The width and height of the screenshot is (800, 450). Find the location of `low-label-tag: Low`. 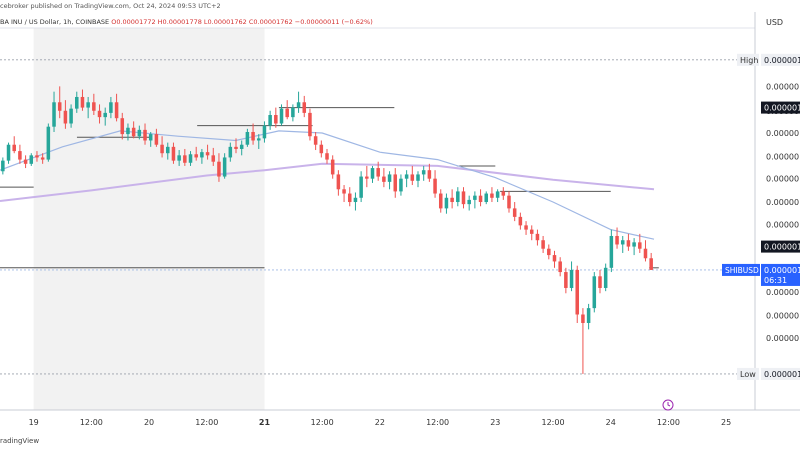

low-label-tag: Low is located at coordinates (748, 373).